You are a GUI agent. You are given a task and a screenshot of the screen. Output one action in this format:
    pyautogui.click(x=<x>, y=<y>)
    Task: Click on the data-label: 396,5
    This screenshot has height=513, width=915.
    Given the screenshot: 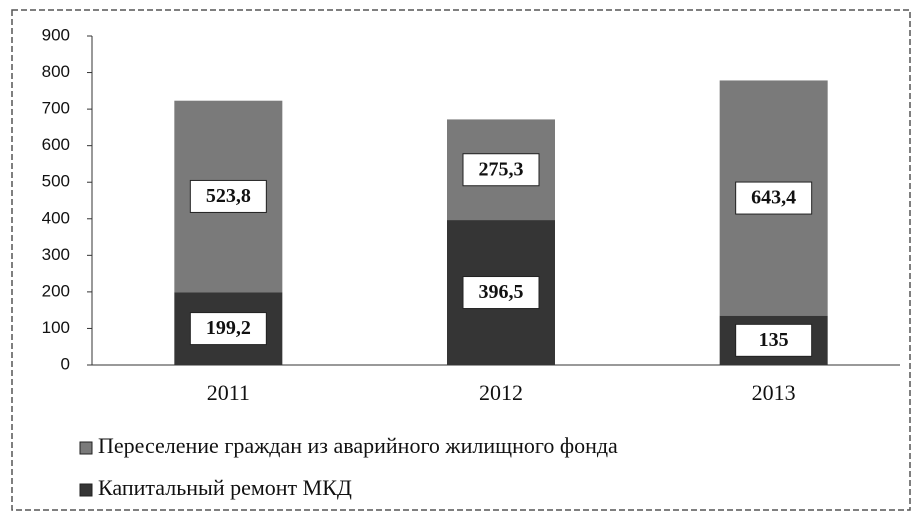 What is the action you would take?
    pyautogui.click(x=501, y=292)
    